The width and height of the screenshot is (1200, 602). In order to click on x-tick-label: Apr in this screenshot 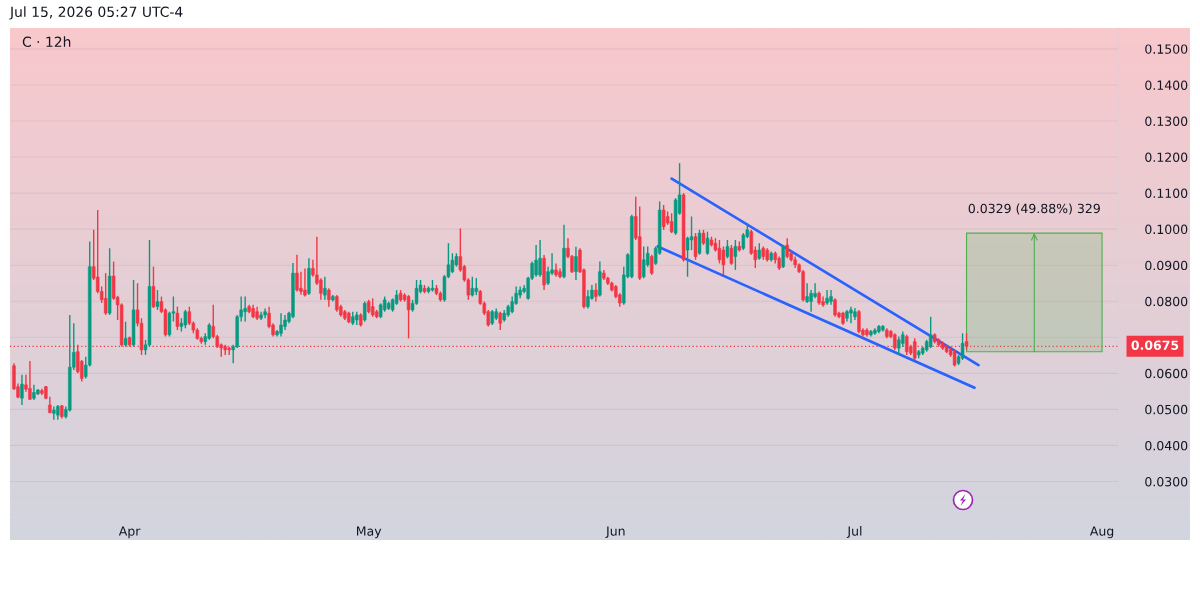, I will do `click(129, 532)`.